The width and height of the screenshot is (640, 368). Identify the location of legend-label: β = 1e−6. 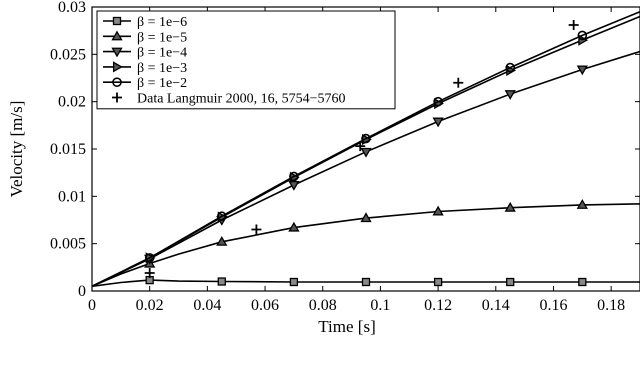
(162, 22).